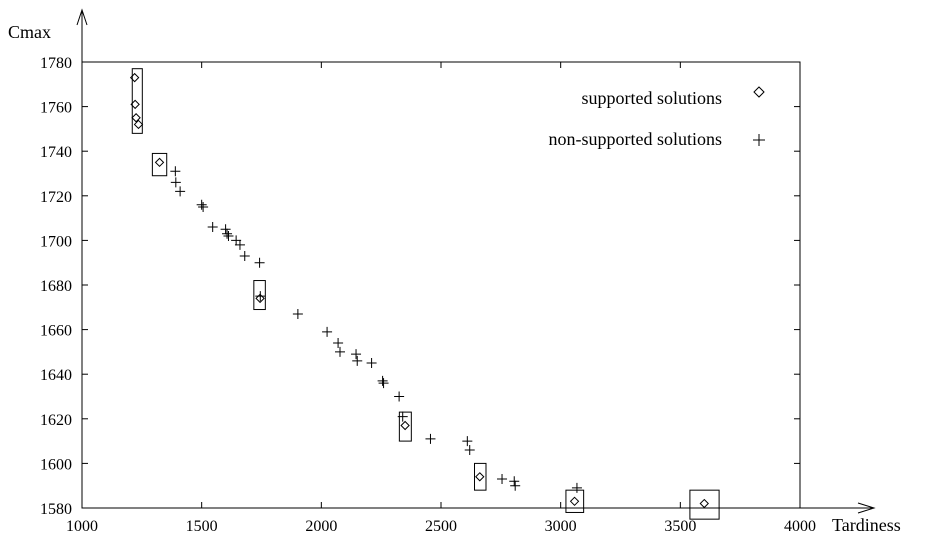 The height and width of the screenshot is (538, 933). Describe the element at coordinates (56, 241) in the screenshot. I see `y-tick-label: 1700` at that location.